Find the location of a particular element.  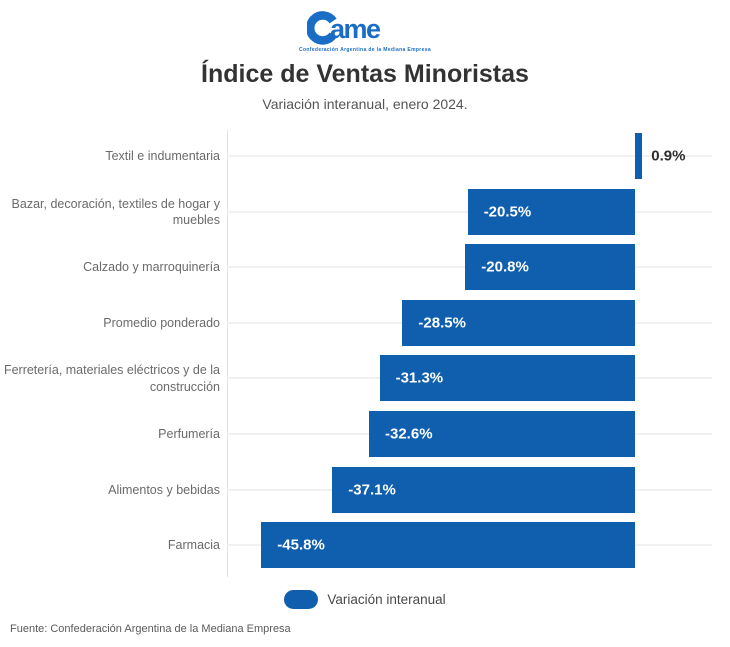

category-label: Alimentos y bebidas is located at coordinates (164, 489).